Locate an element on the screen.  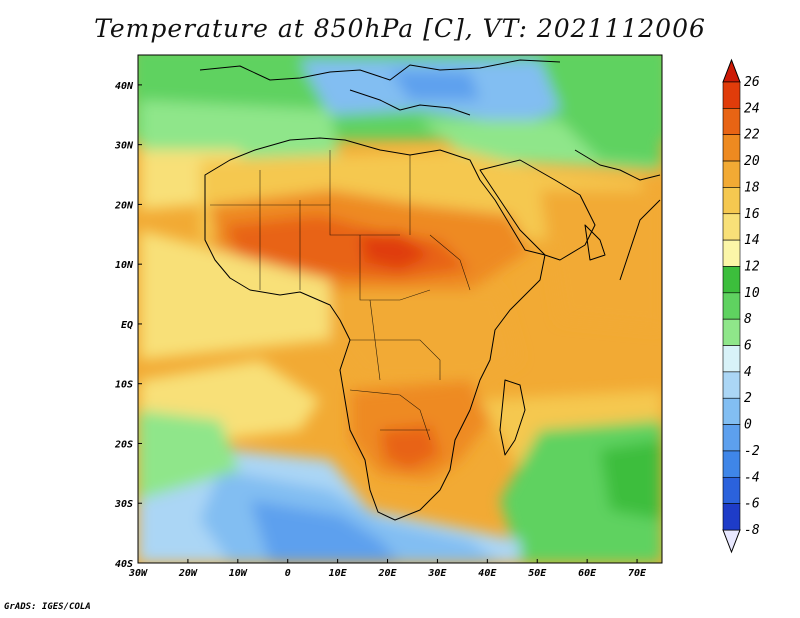
colorbar-label: -6 is located at coordinates (752, 504).